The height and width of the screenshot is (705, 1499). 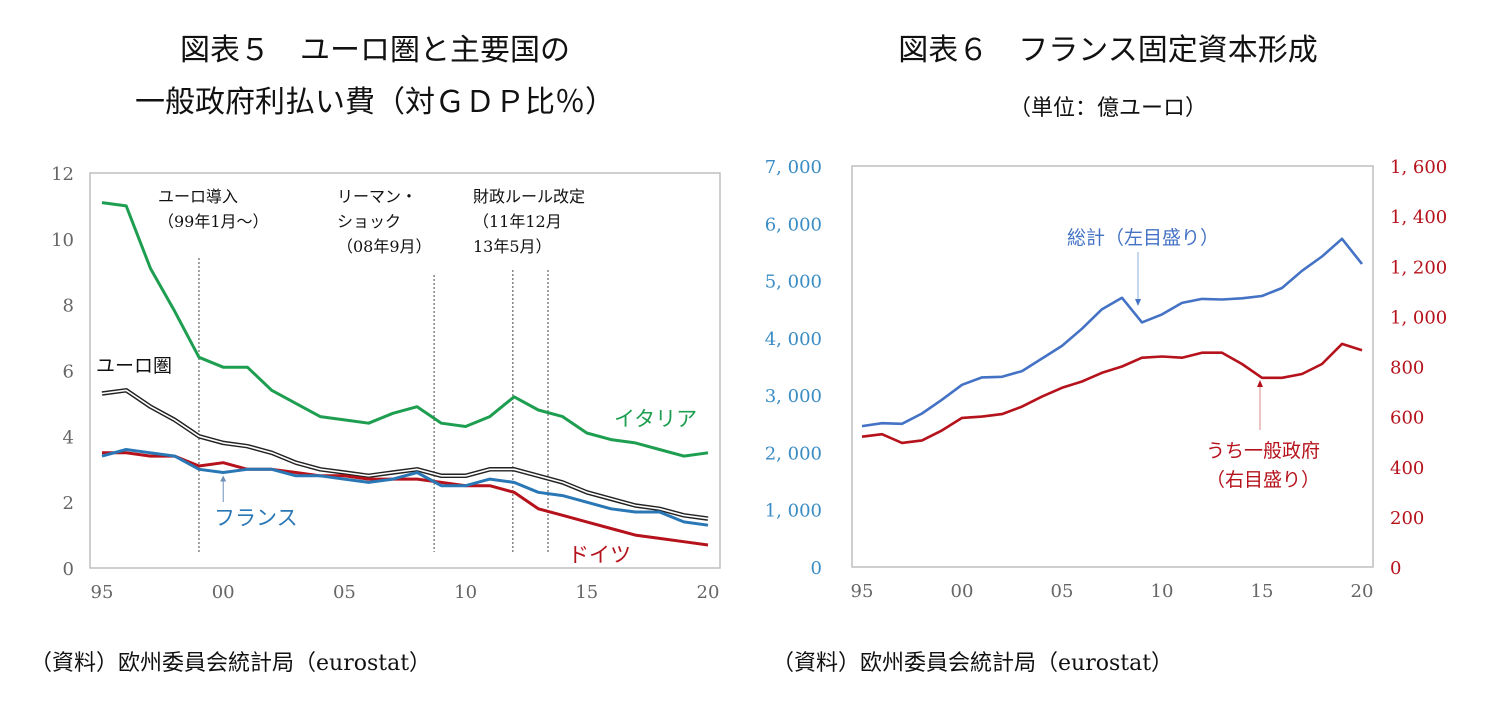 What do you see at coordinates (1418, 267) in the screenshot?
I see `right-chart-right-y-tick-label: 1, 200` at bounding box center [1418, 267].